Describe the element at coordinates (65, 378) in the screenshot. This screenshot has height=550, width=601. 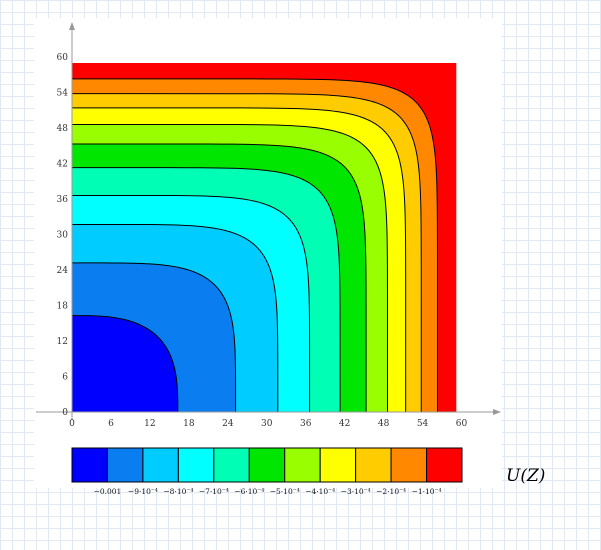
I see `y-tick-label: 6` at that location.